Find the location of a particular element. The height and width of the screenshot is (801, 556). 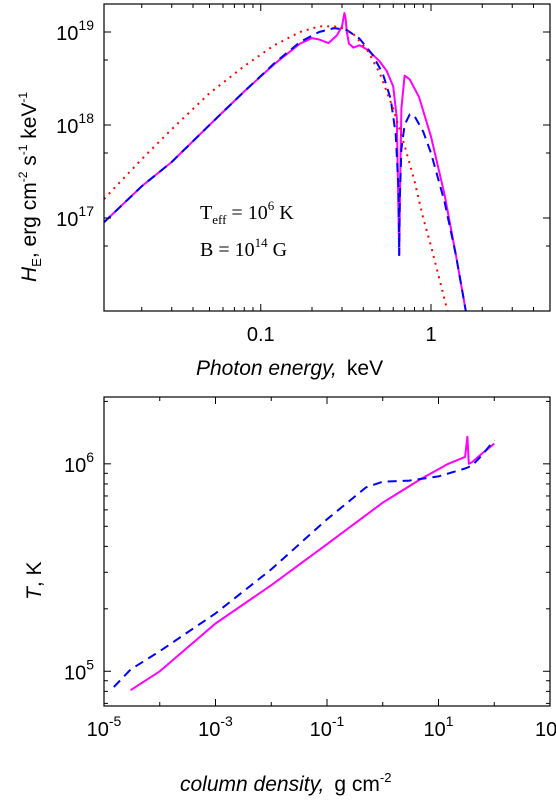

spectrum-y-tick-label: 1017 is located at coordinates (75, 217).